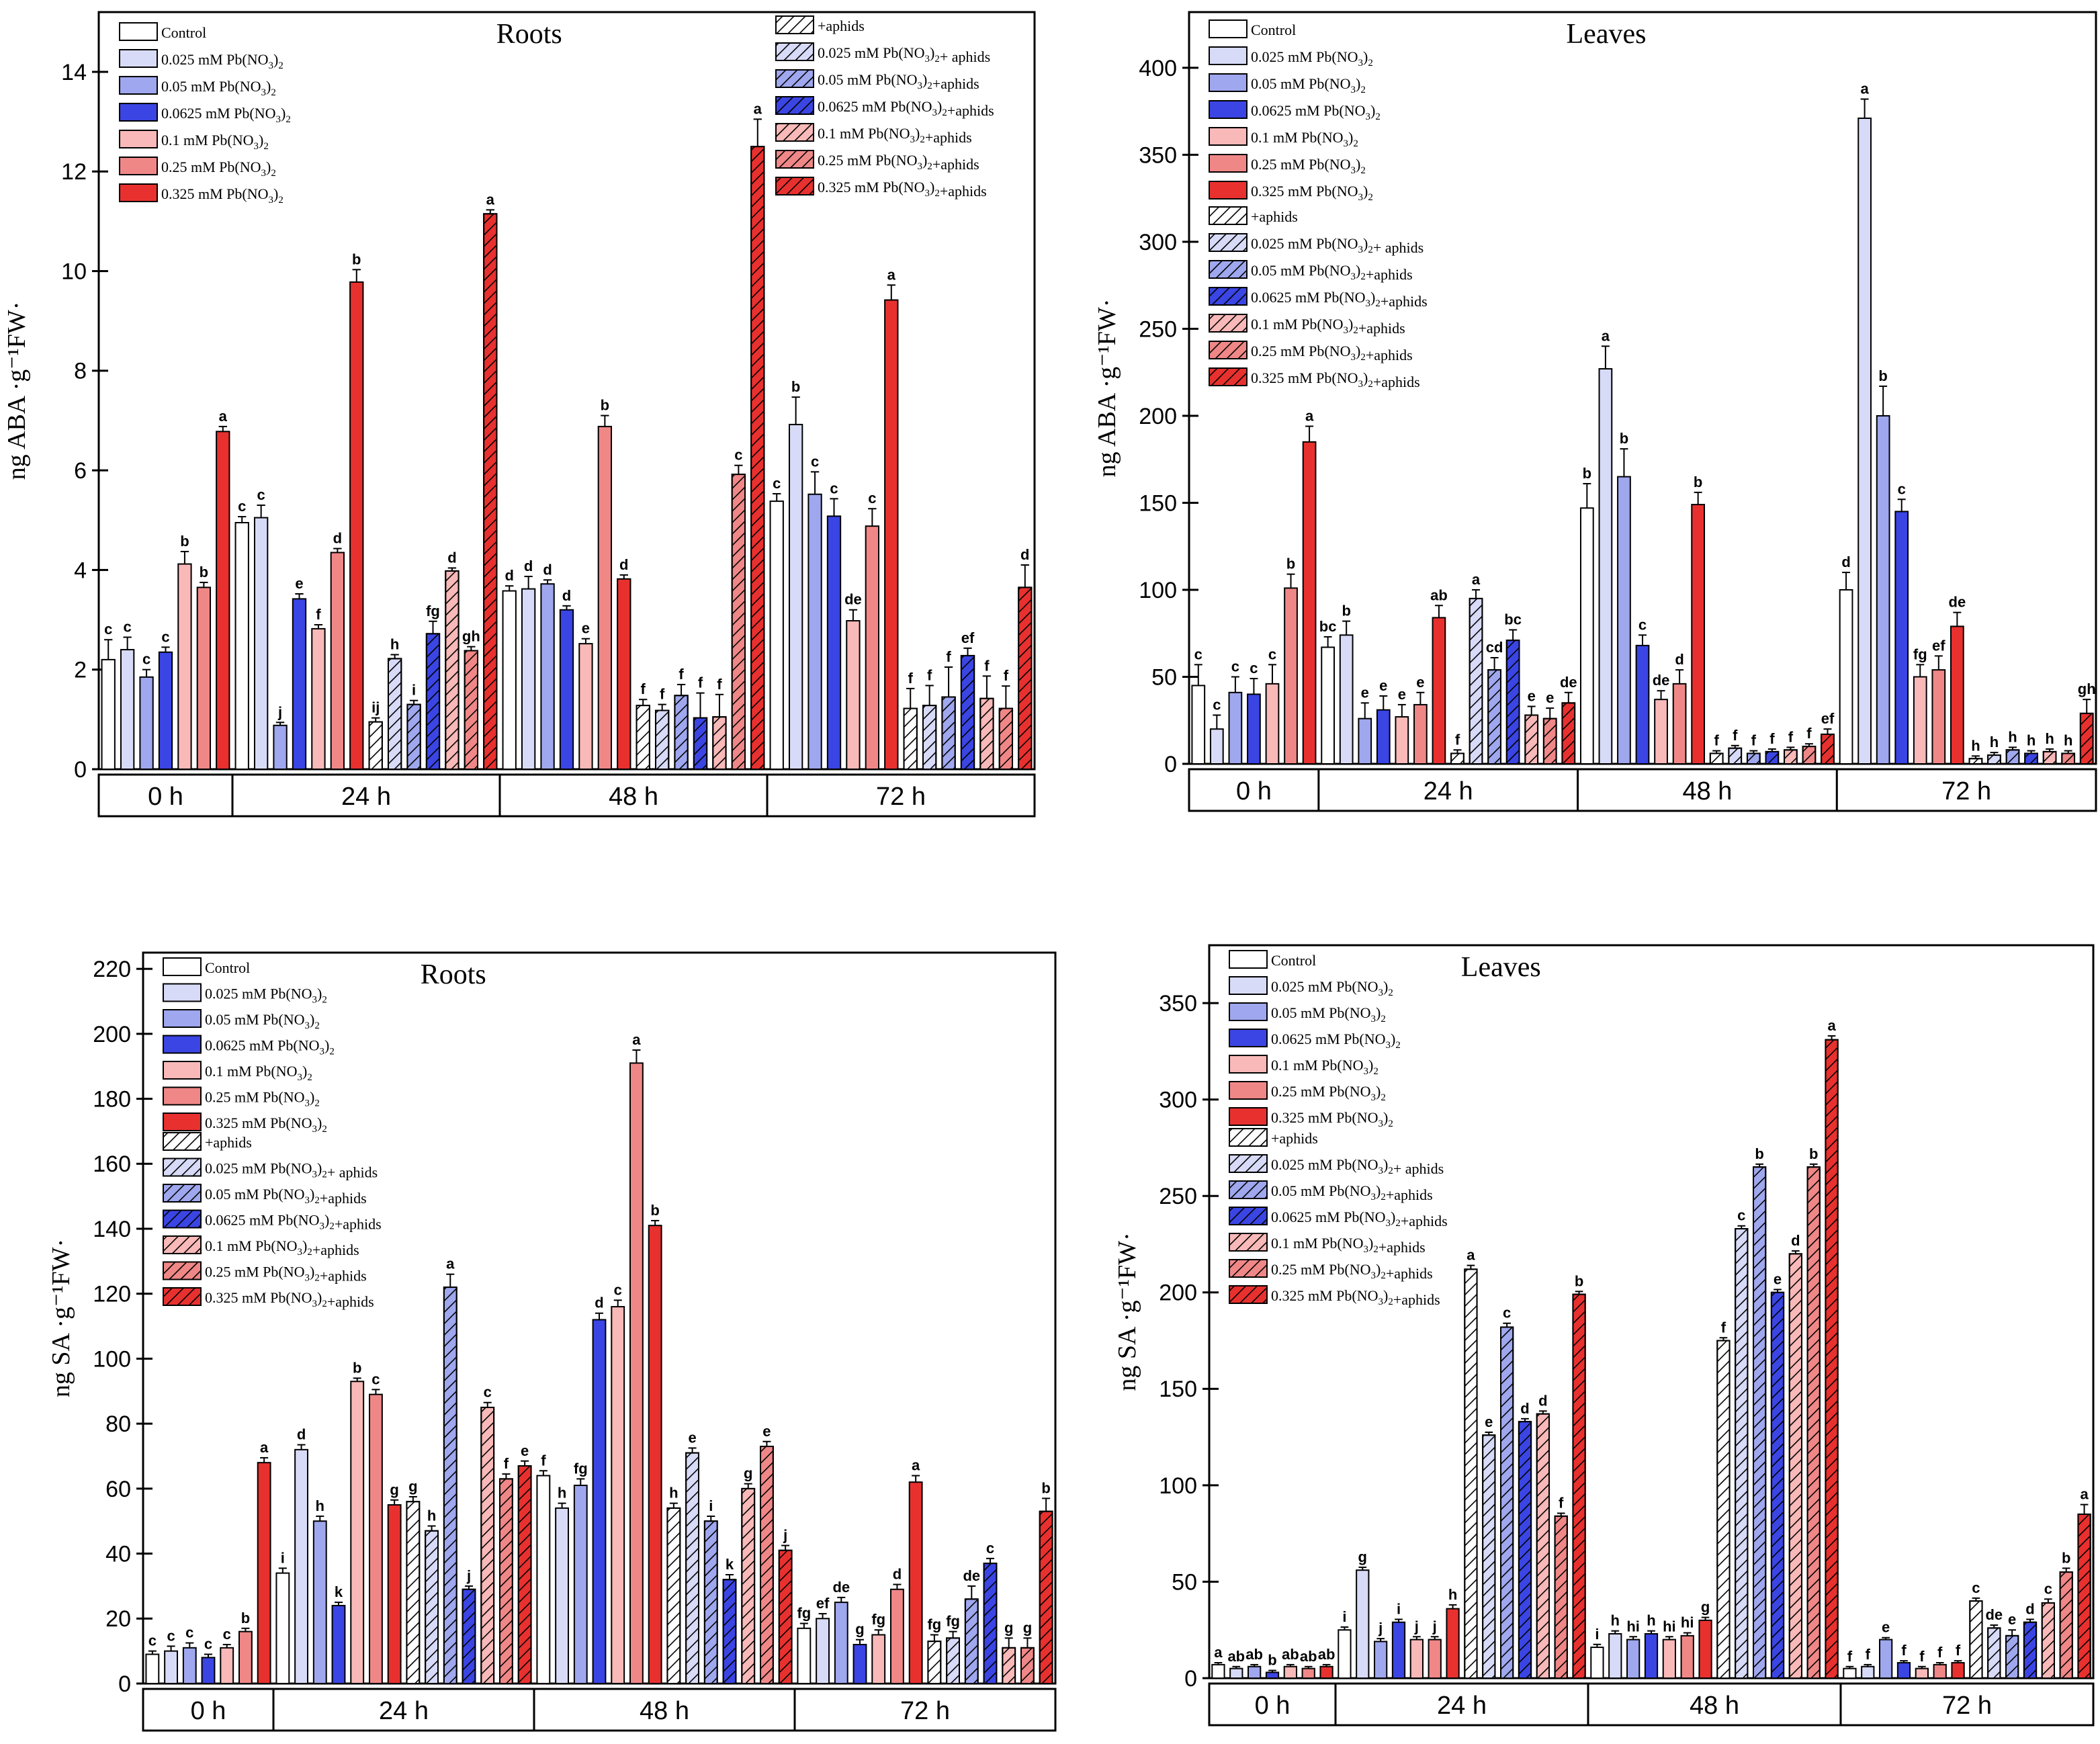  Describe the element at coordinates (1293, 961) in the screenshot. I see `legend-label: Control` at that location.